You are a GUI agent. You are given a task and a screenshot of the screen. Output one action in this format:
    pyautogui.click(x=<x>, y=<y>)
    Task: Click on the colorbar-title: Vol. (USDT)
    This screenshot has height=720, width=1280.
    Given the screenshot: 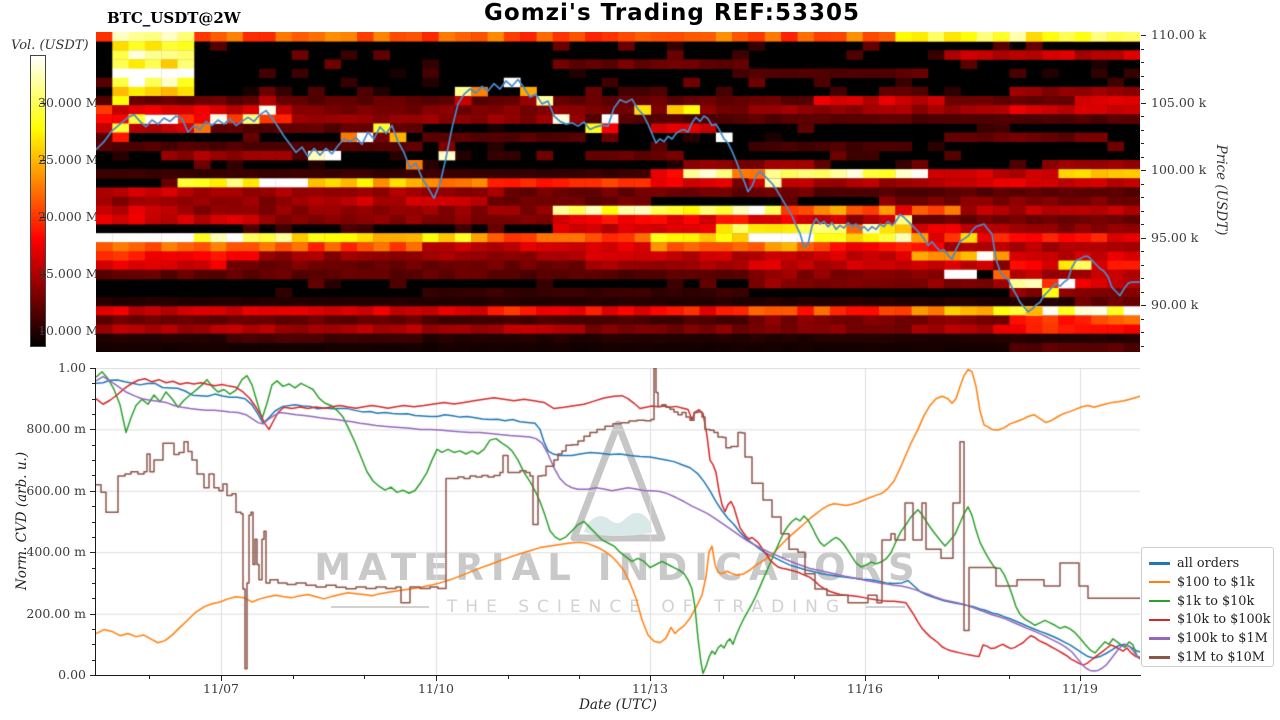 What is the action you would take?
    pyautogui.click(x=50, y=45)
    